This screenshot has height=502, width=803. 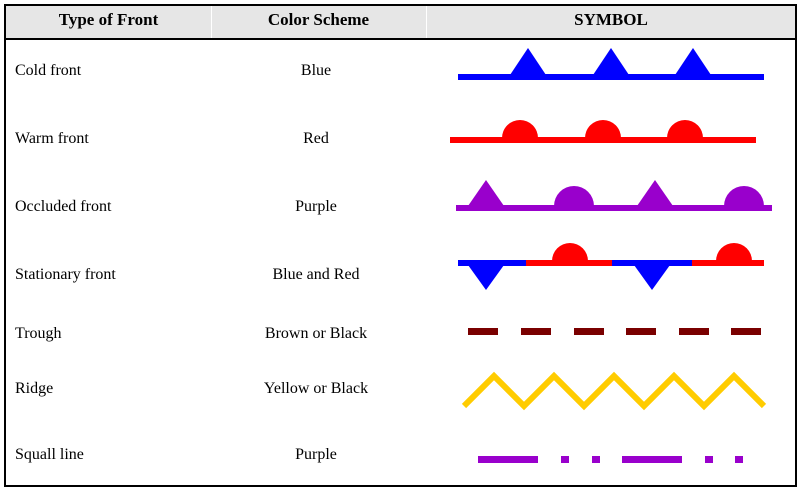 I want to click on warm-front-line, so click(x=603, y=140).